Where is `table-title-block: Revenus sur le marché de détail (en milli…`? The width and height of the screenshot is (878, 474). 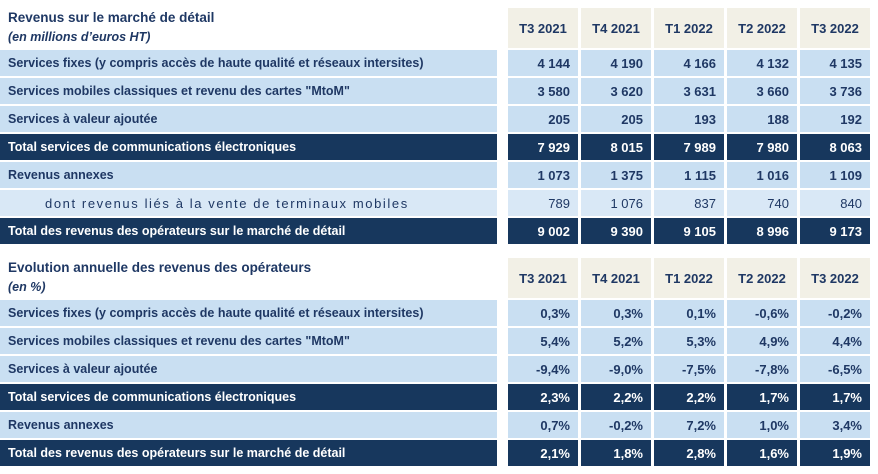
table-title-block: Revenus sur le marché de détail (en milli… is located at coordinates (248, 28).